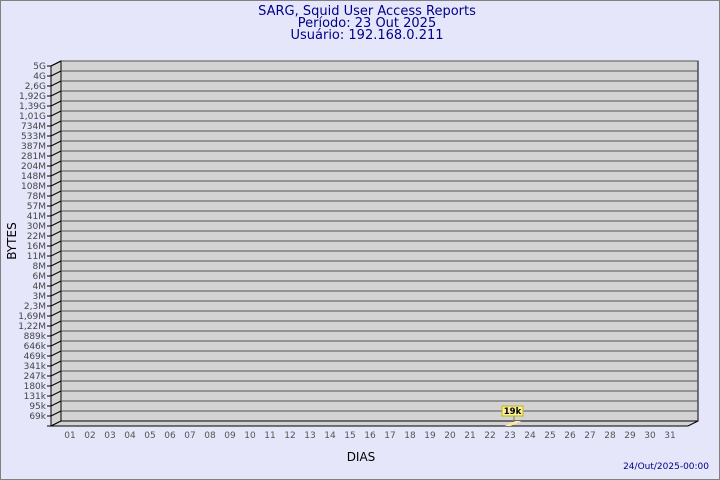  Describe the element at coordinates (367, 35) in the screenshot. I see `chart-user: Usuário: 192.168.0.211` at that location.